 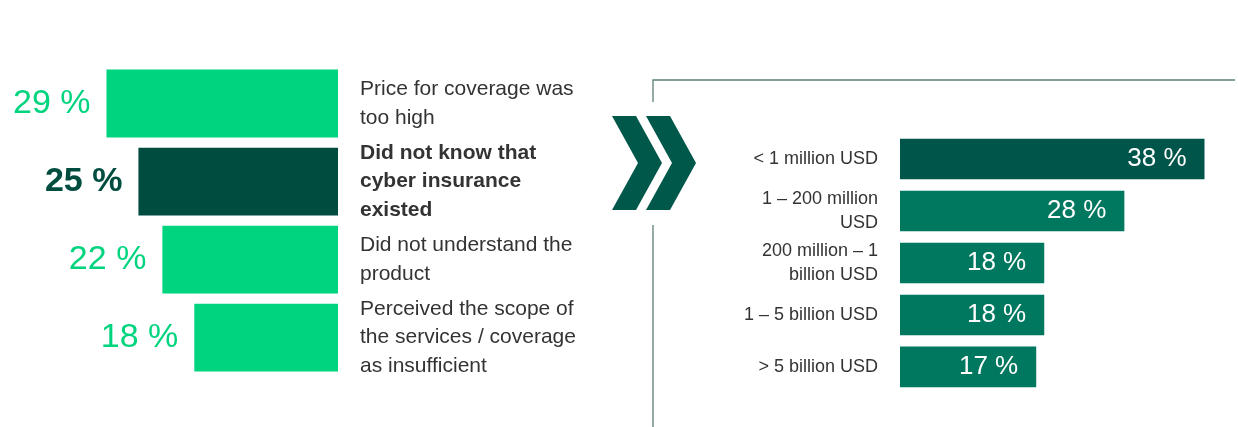 What do you see at coordinates (1157, 157) in the screenshot?
I see `data-label: 38 %` at bounding box center [1157, 157].